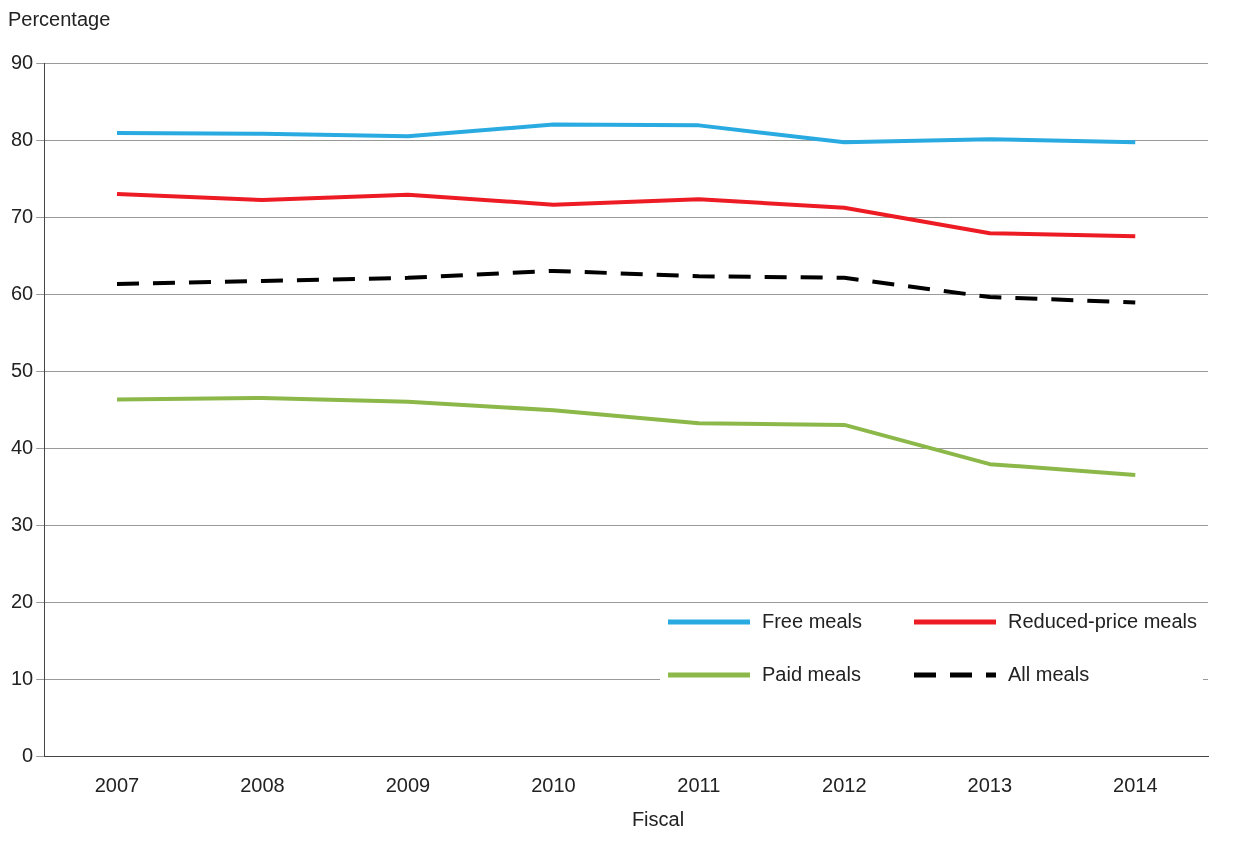 The image size is (1241, 850). I want to click on y-tick-label: 10, so click(22, 677).